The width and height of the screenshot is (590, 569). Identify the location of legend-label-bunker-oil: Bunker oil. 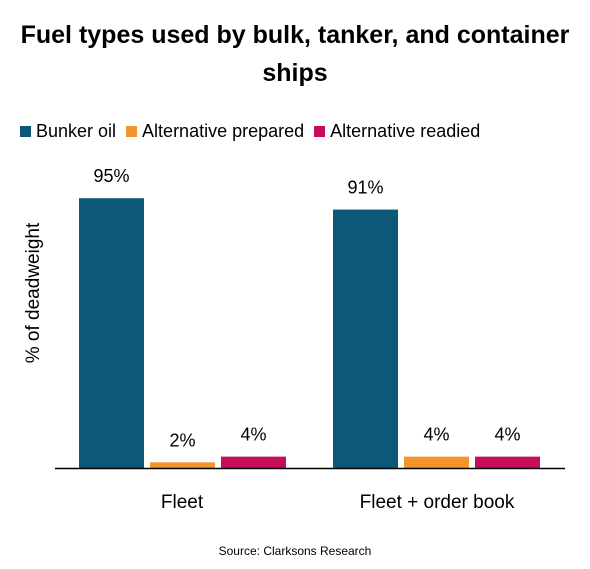
(76, 130).